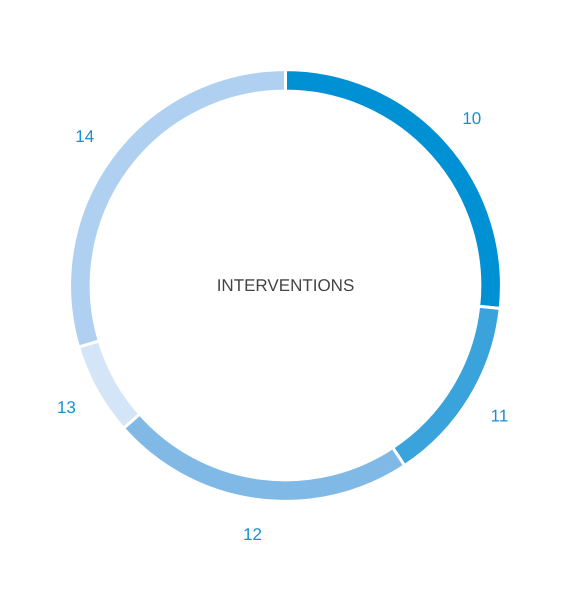  What do you see at coordinates (499, 416) in the screenshot?
I see `slice-label: 11` at bounding box center [499, 416].